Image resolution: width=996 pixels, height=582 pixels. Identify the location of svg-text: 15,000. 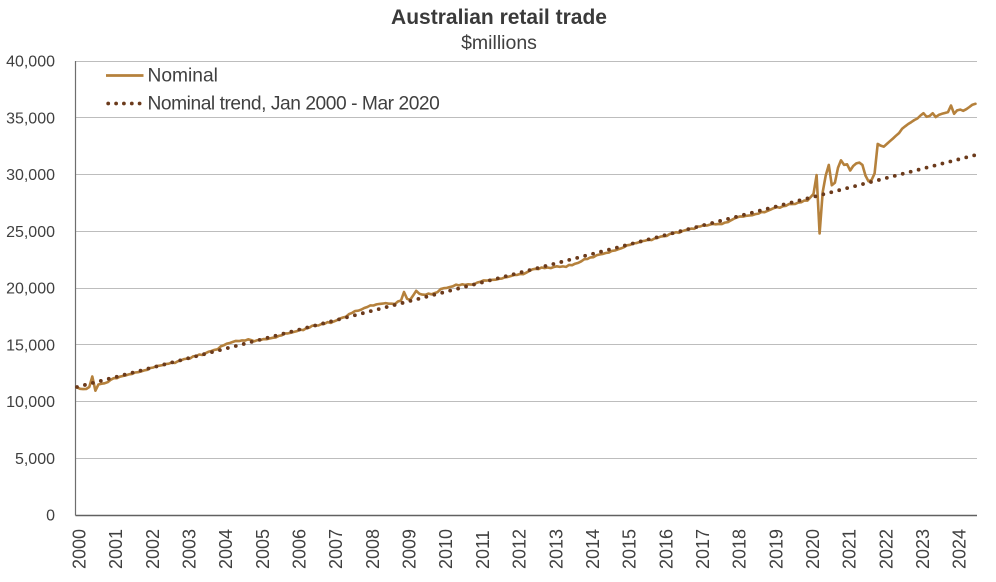
(30, 345).